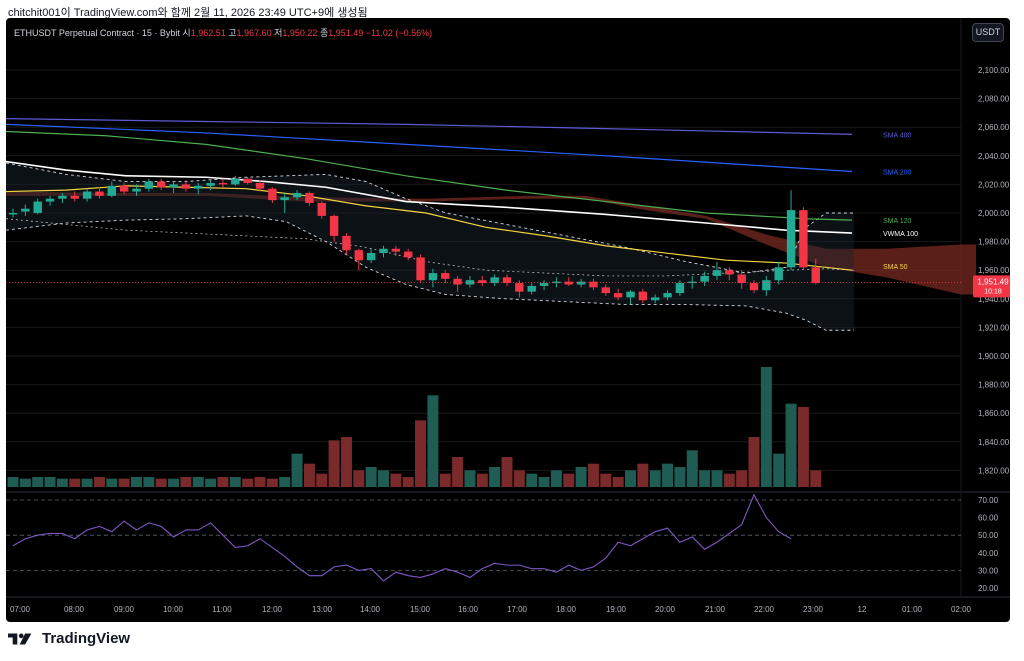  I want to click on time-axis-label: 16:00, so click(468, 609).